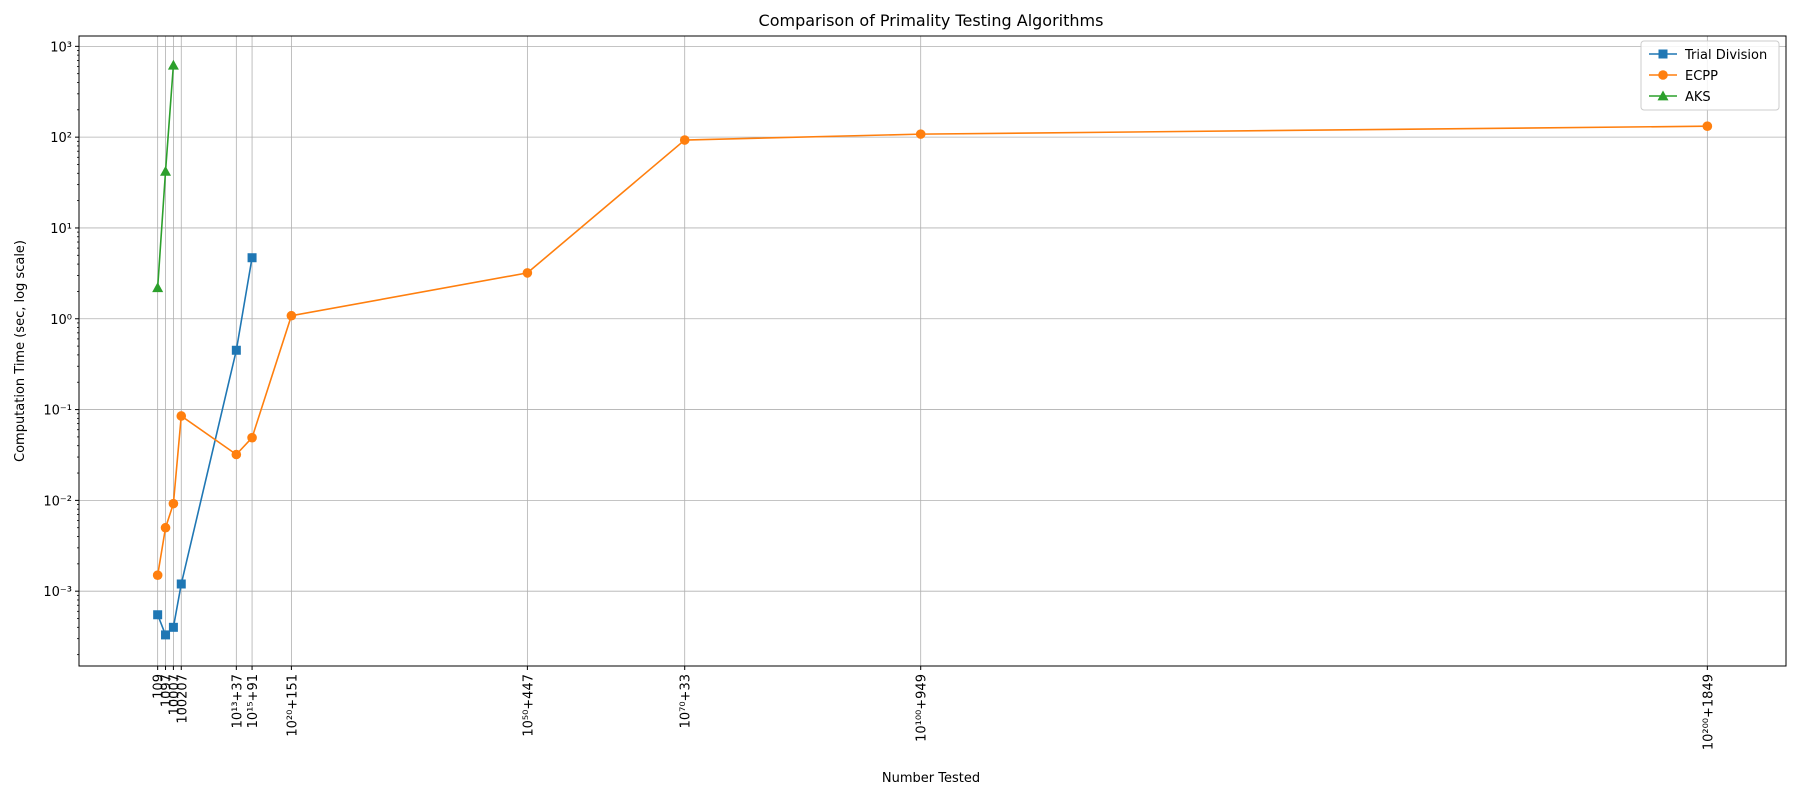 This screenshot has width=1800, height=800. I want to click on x-tick-label: 10⁷⁰+33, so click(686, 701).